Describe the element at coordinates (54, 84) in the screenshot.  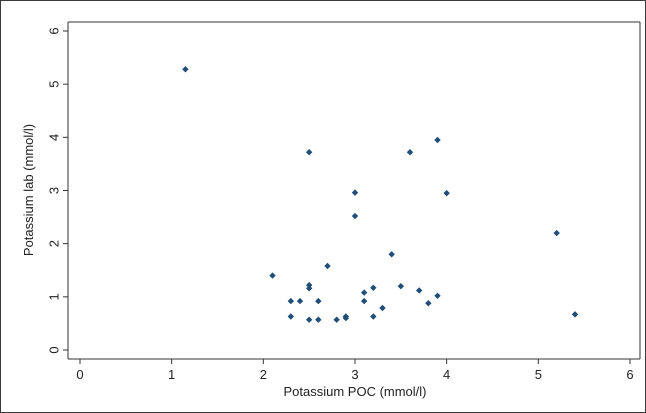
I see `y-tick-label: 5` at that location.